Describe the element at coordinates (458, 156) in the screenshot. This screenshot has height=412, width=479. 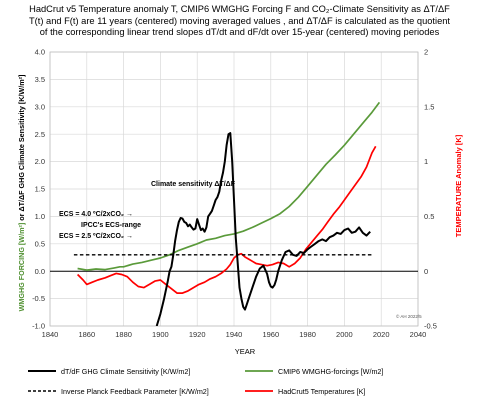
I see `y-axis-label-right-anomaly: Anomaly [K]` at that location.